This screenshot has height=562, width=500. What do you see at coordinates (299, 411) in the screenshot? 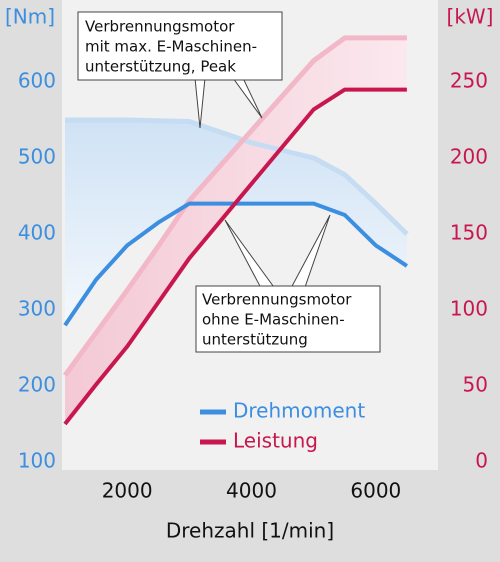
I see `legend-label: Drehmoment` at bounding box center [299, 411].